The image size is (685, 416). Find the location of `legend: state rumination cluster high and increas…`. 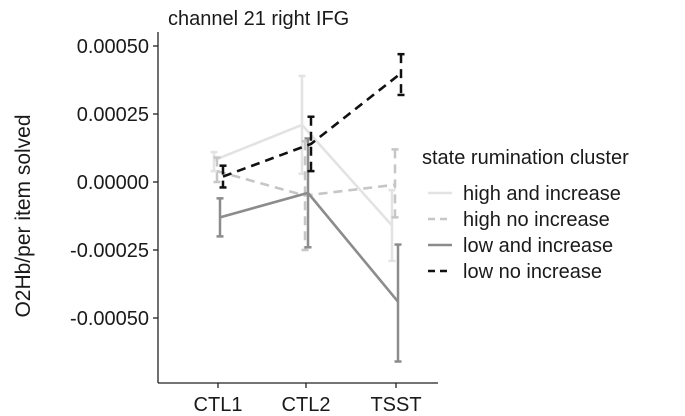

legend: state rumination cluster high and increas… is located at coordinates (525, 215).